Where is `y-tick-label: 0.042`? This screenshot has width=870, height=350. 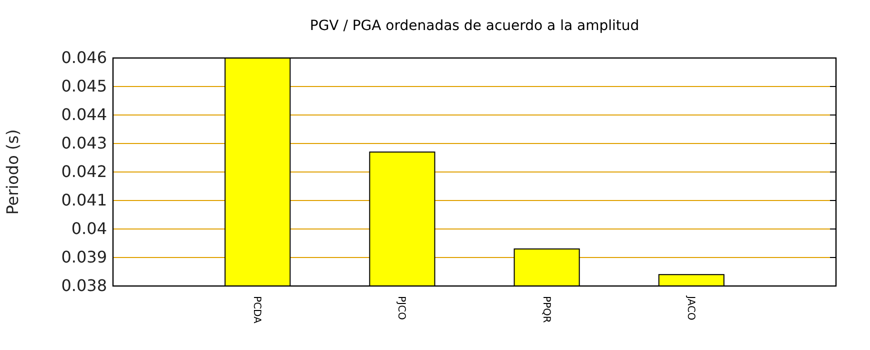 y-tick-label: 0.042 is located at coordinates (84, 172).